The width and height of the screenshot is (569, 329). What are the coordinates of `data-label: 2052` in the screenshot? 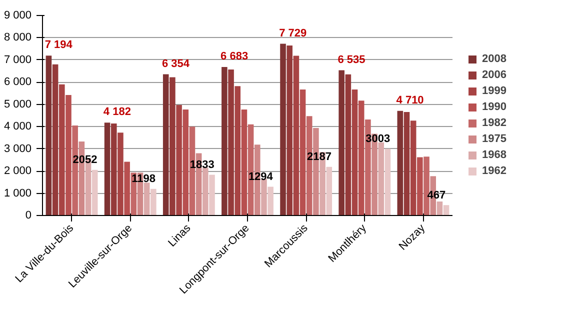 It's located at (85, 160).